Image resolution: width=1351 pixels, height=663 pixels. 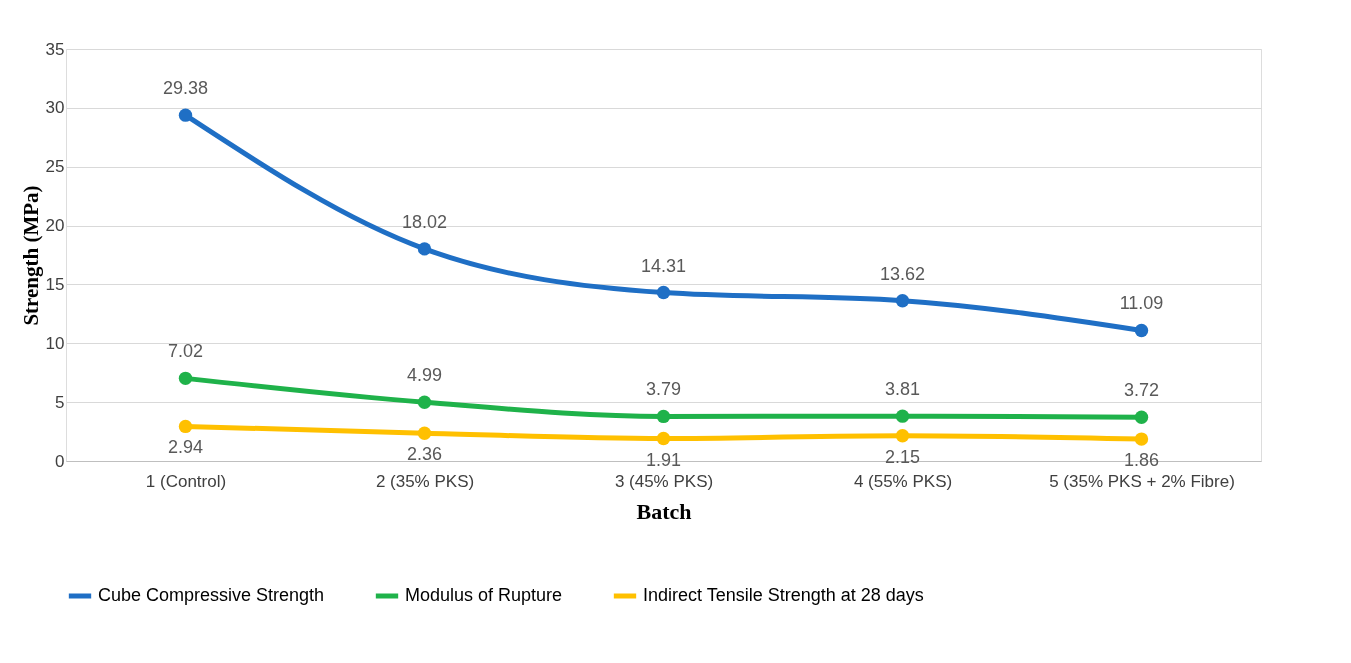 What do you see at coordinates (55, 167) in the screenshot?
I see `y-tick-label: 25` at bounding box center [55, 167].